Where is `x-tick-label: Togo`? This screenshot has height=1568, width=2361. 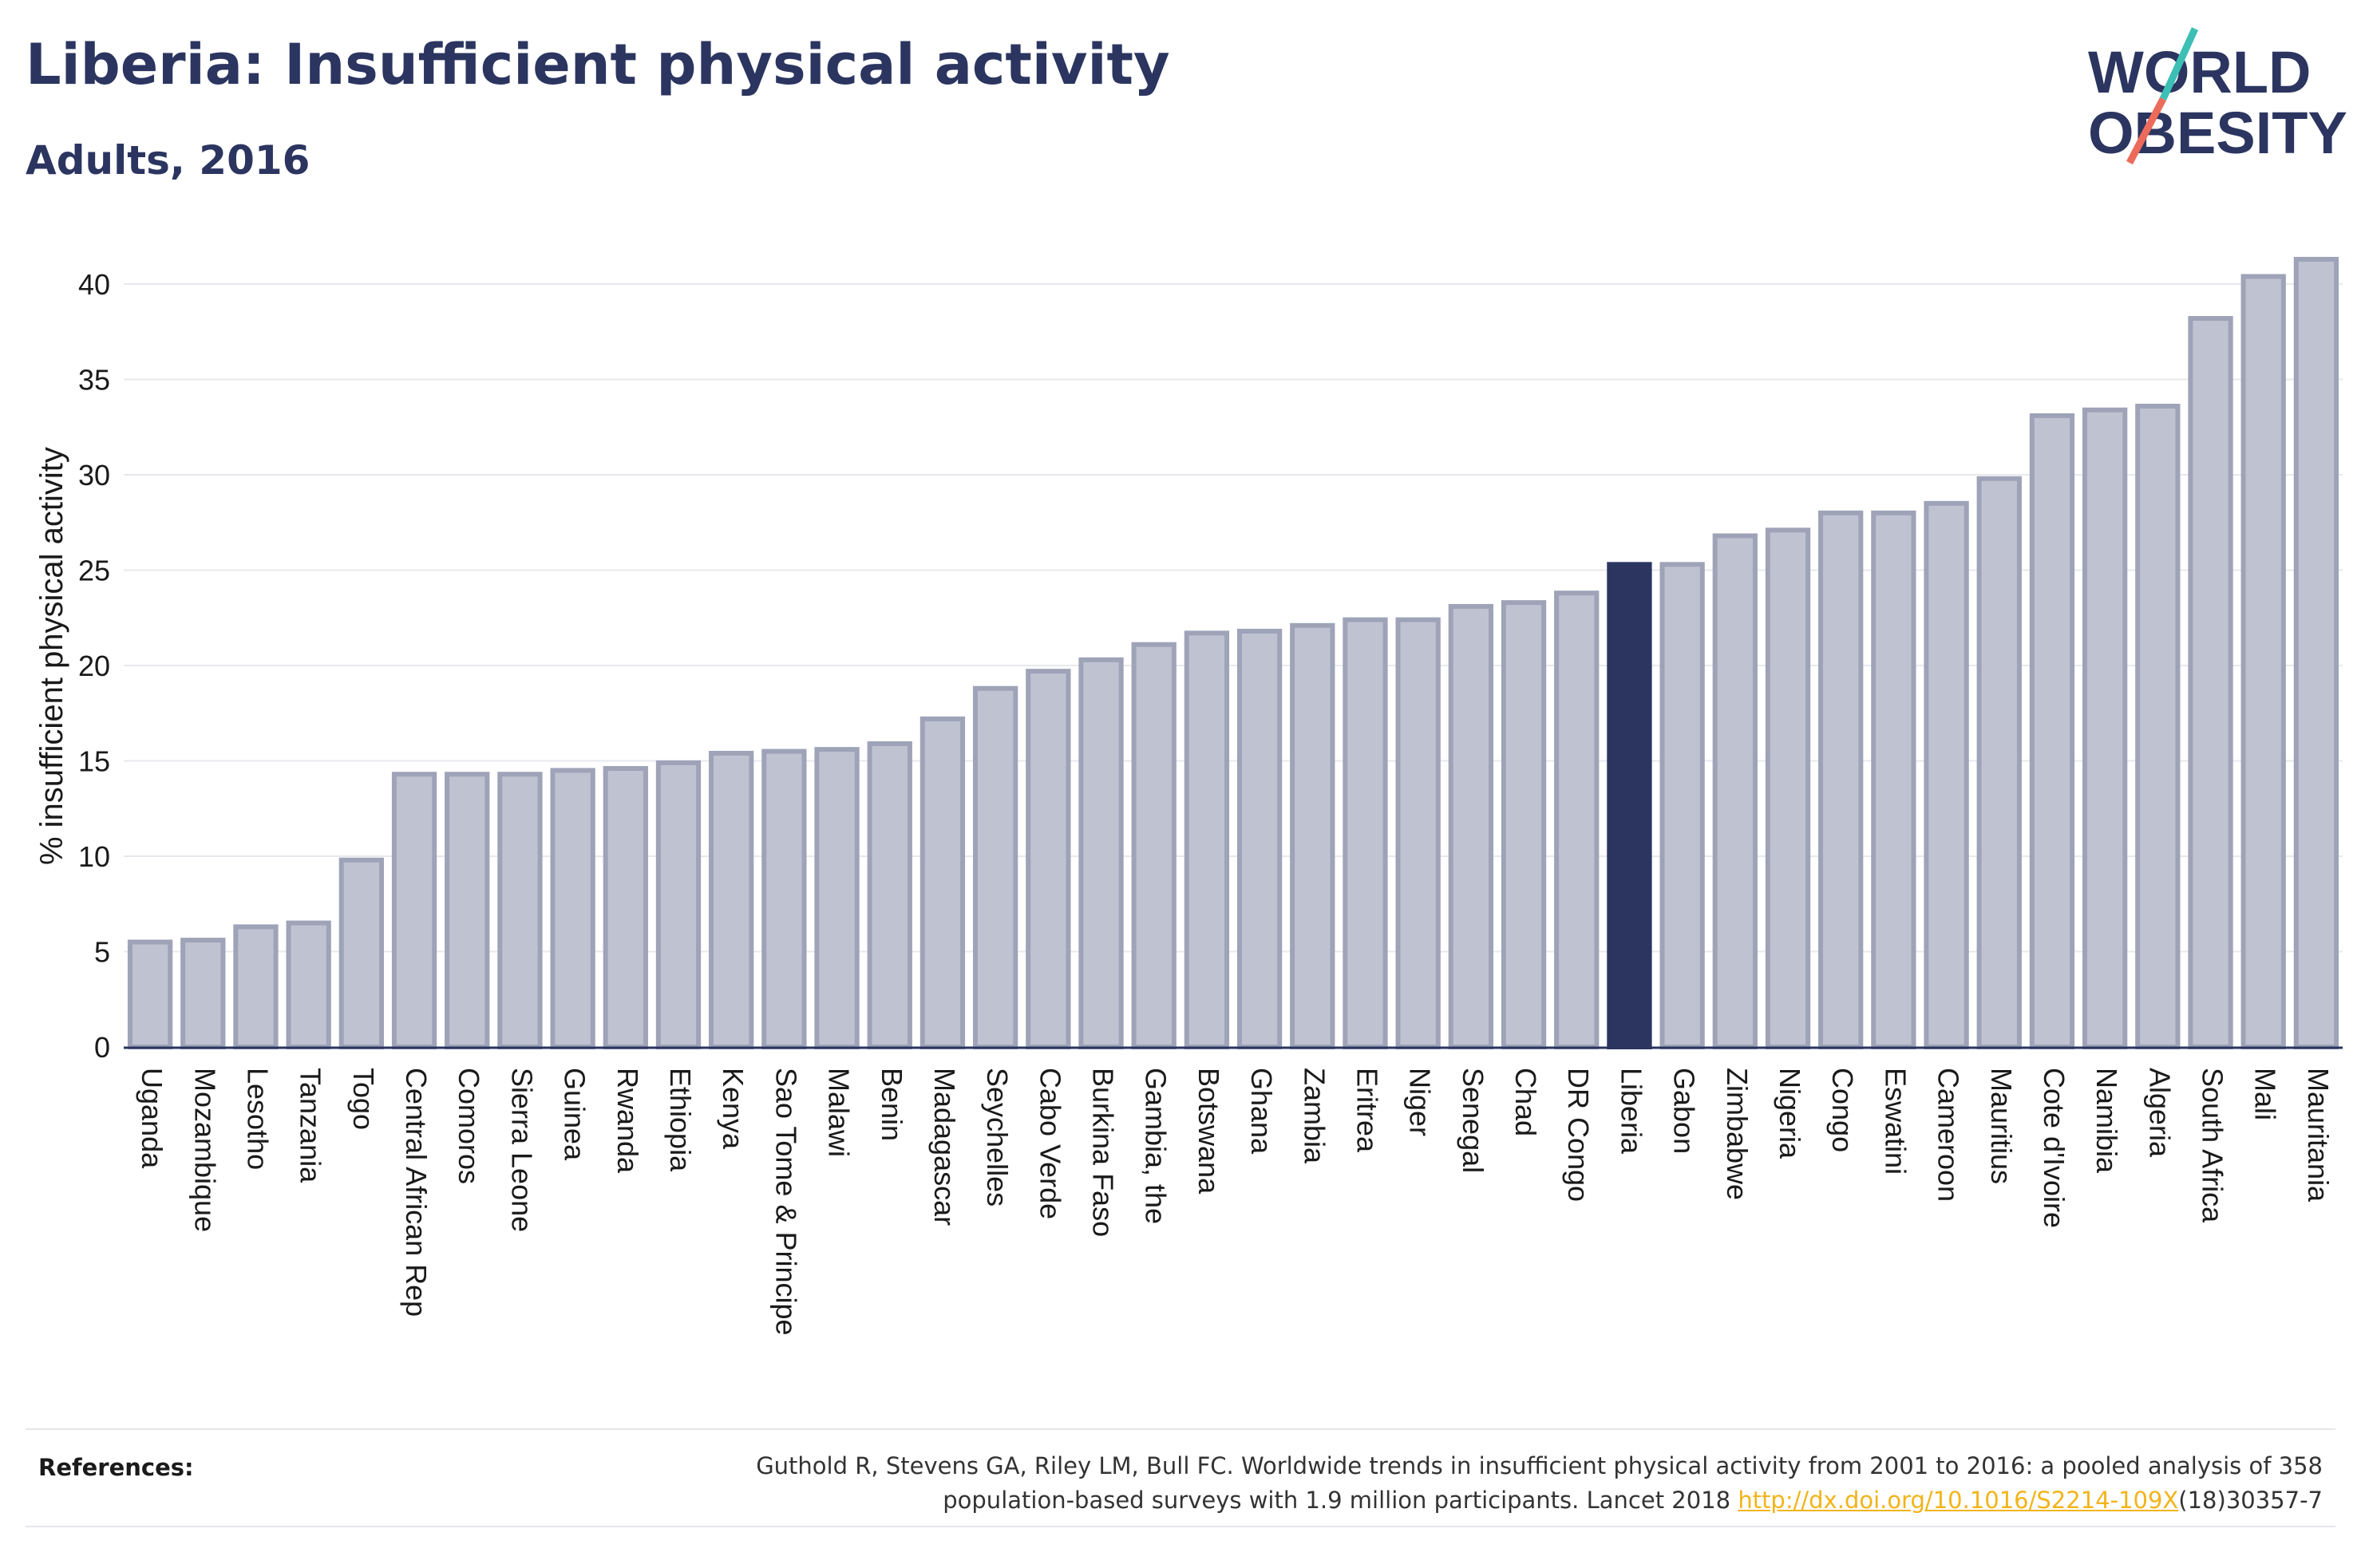 x-tick-label: Togo is located at coordinates (363, 1099).